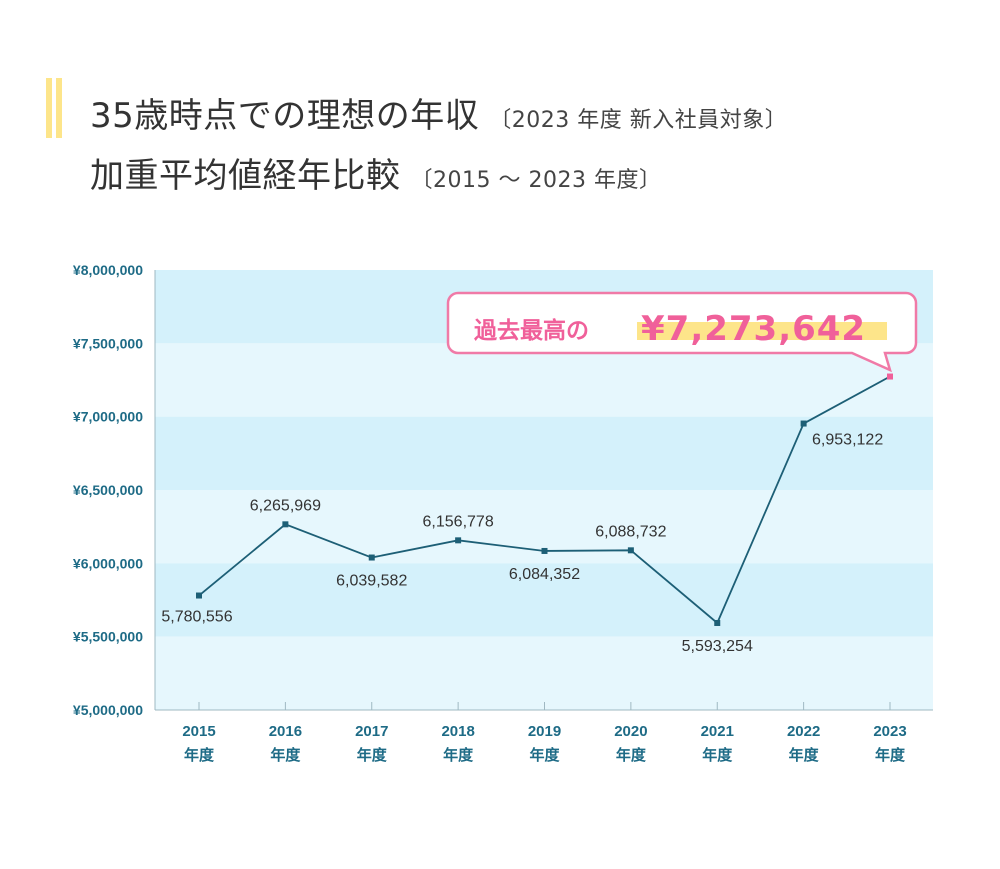  I want to click on y-tick-label: ¥7,500,000, so click(108, 343).